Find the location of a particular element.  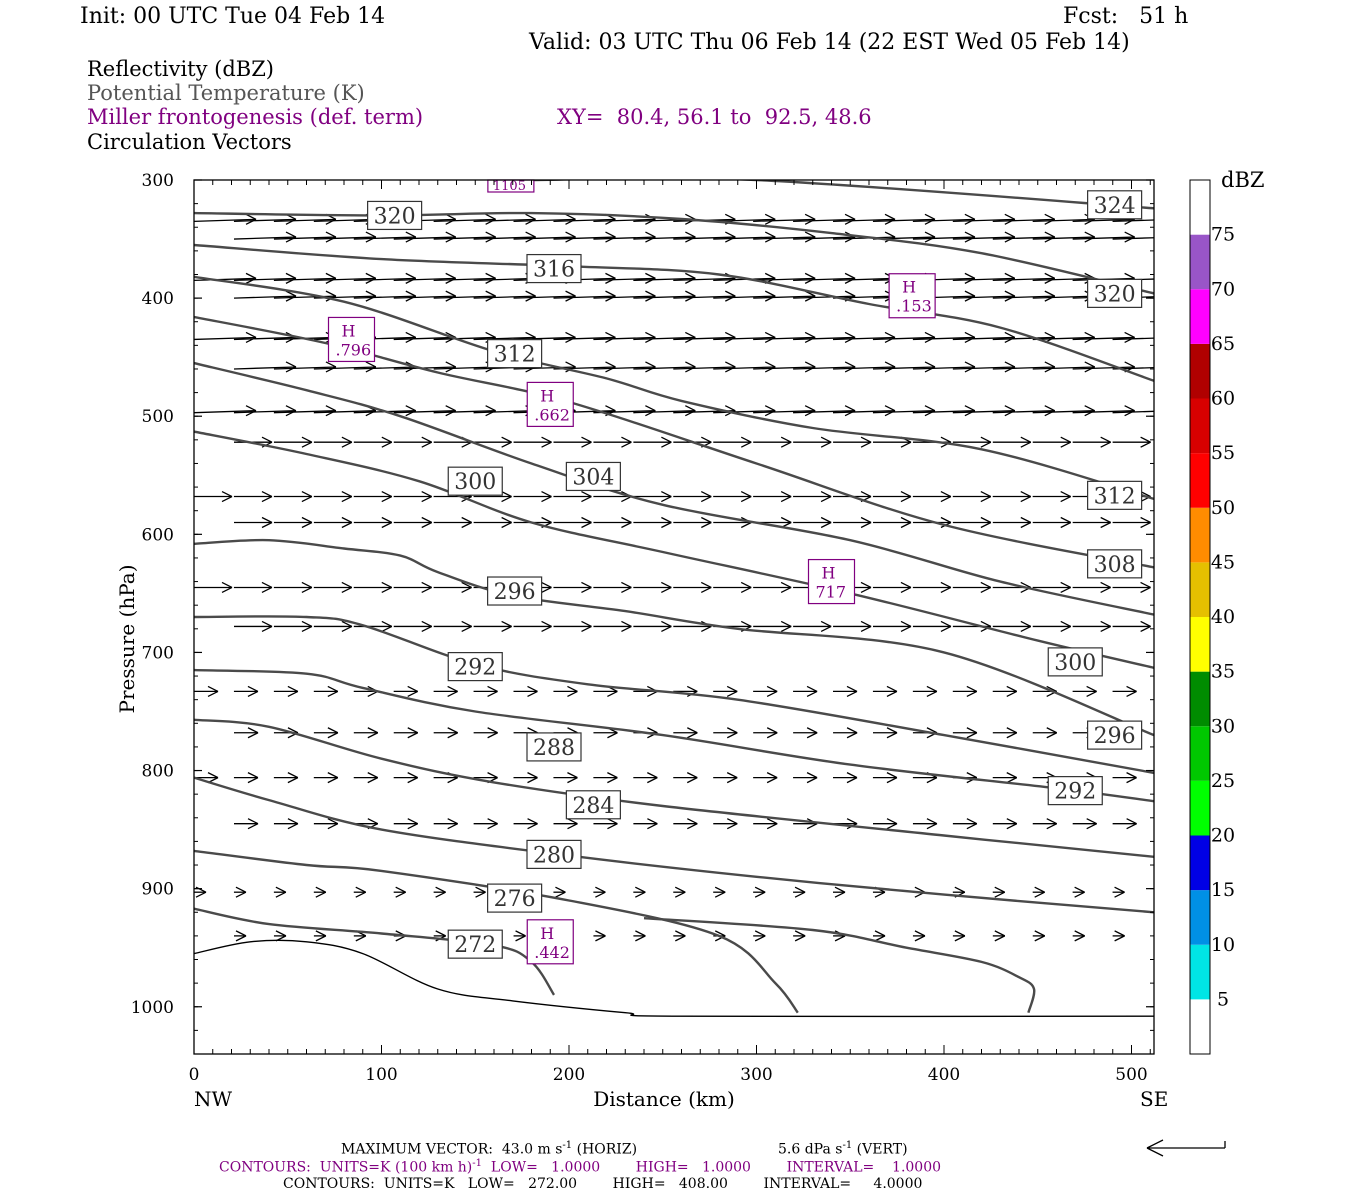

theta-label-13: 320 is located at coordinates (1115, 293).